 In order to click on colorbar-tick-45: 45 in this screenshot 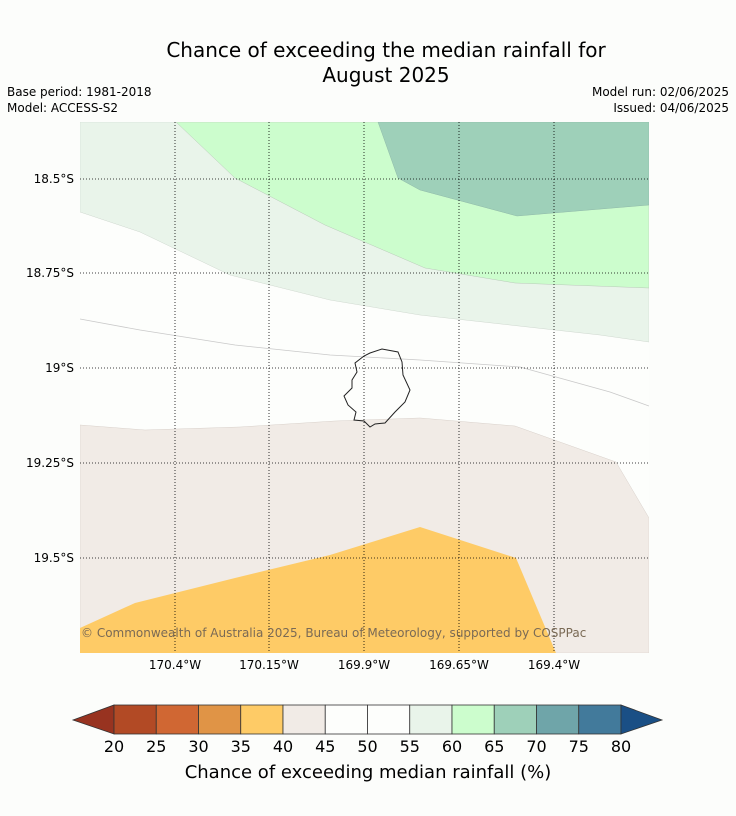, I will do `click(325, 746)`.